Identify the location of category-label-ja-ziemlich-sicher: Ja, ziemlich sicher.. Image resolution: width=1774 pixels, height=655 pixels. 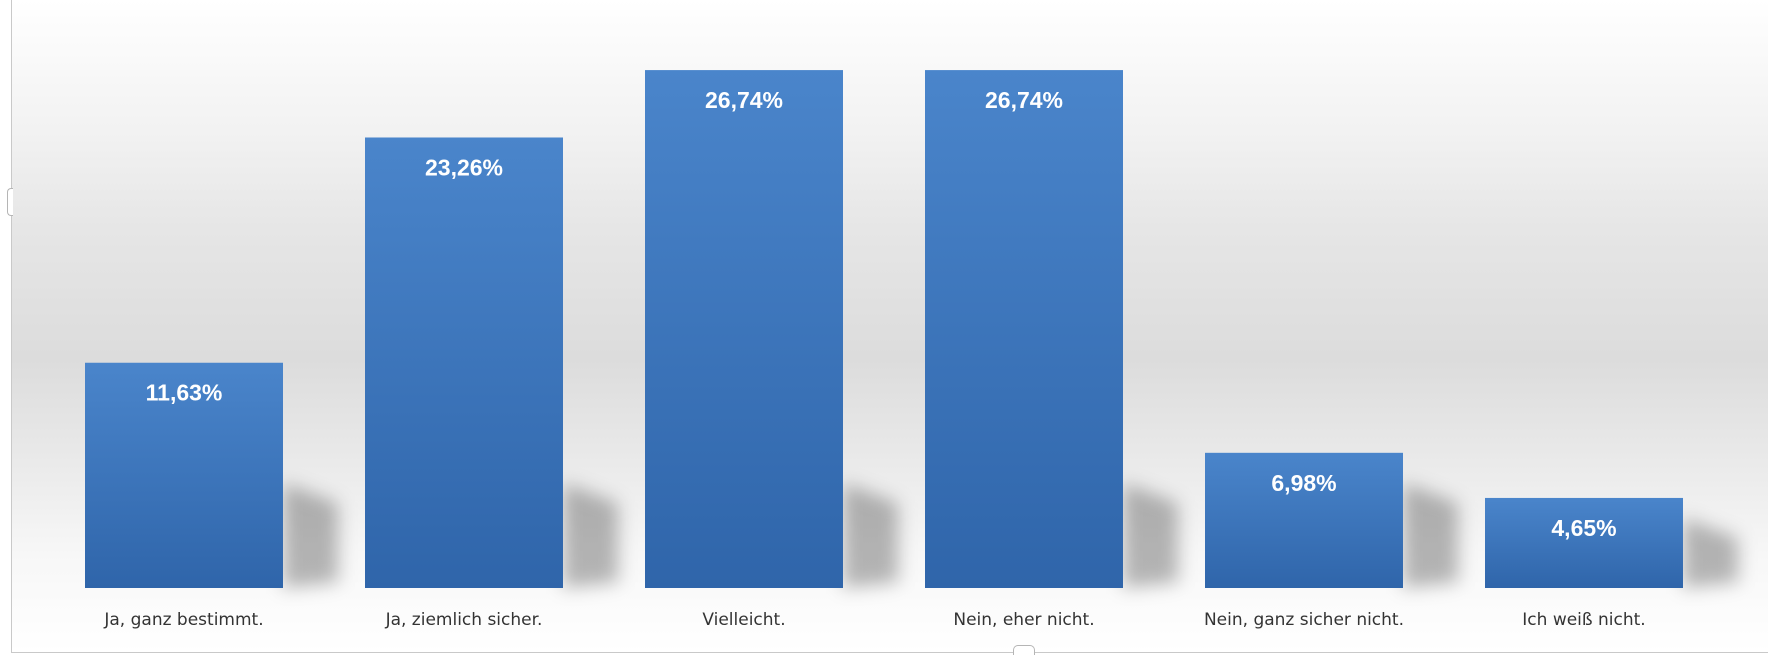
(464, 620).